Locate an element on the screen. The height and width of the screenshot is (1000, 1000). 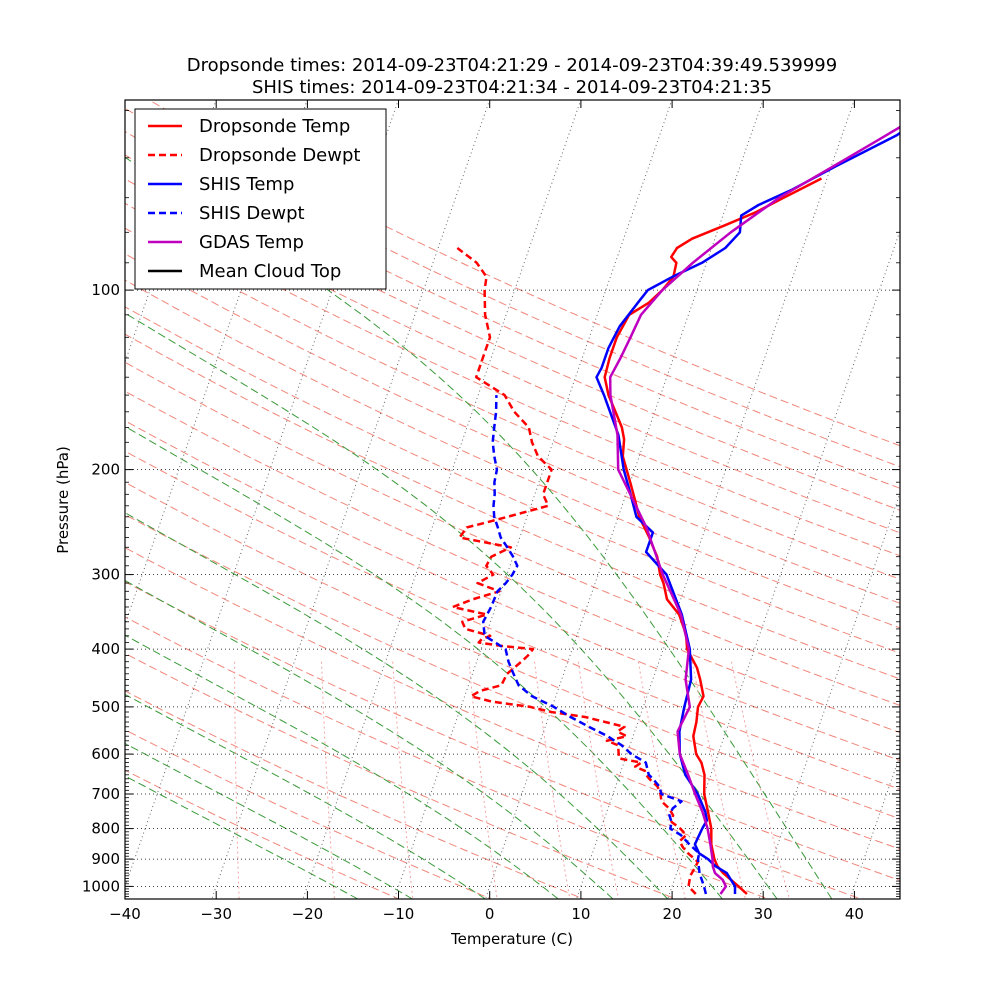
x-tick-label: 10 is located at coordinates (580, 914).